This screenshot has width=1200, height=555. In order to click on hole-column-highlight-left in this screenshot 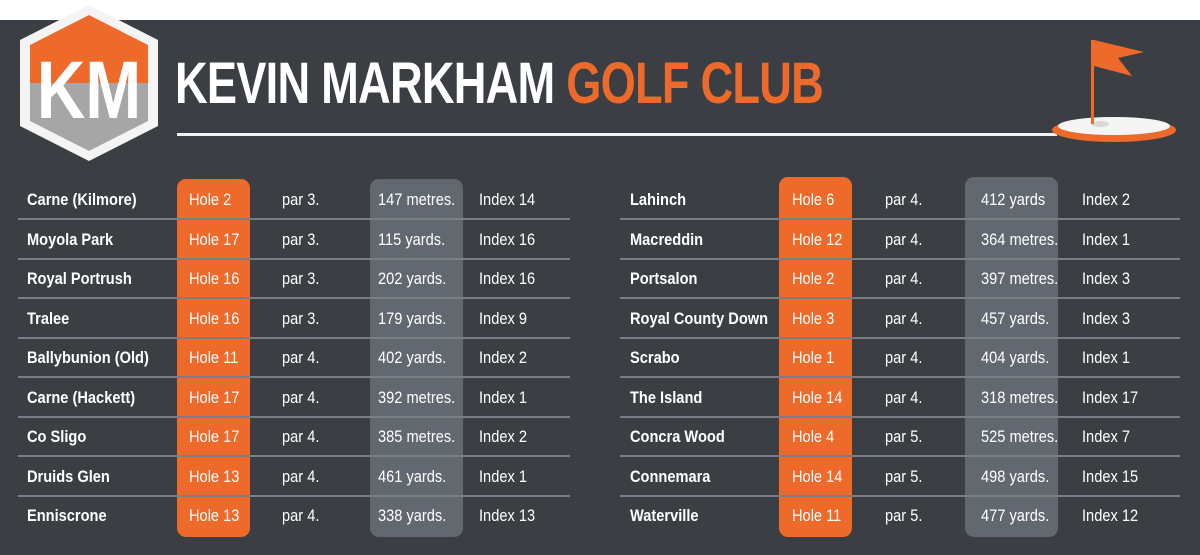, I will do `click(213, 358)`.